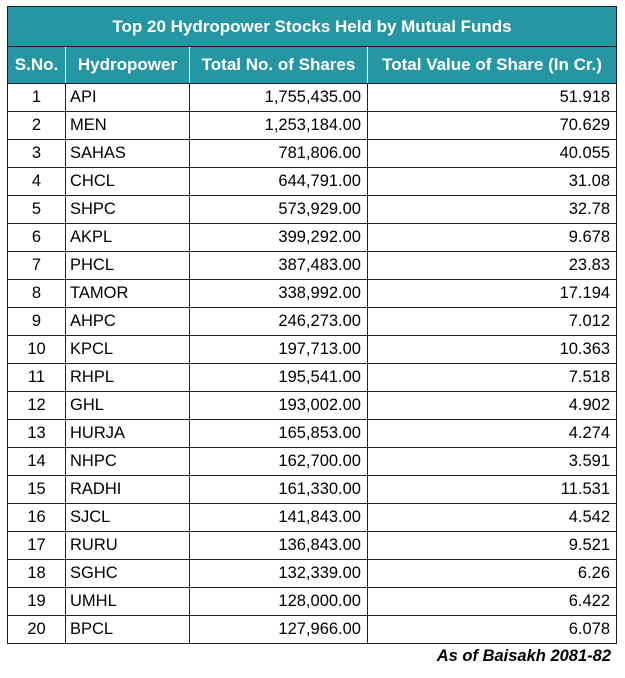  What do you see at coordinates (36, 181) in the screenshot?
I see `row-sno: 4` at bounding box center [36, 181].